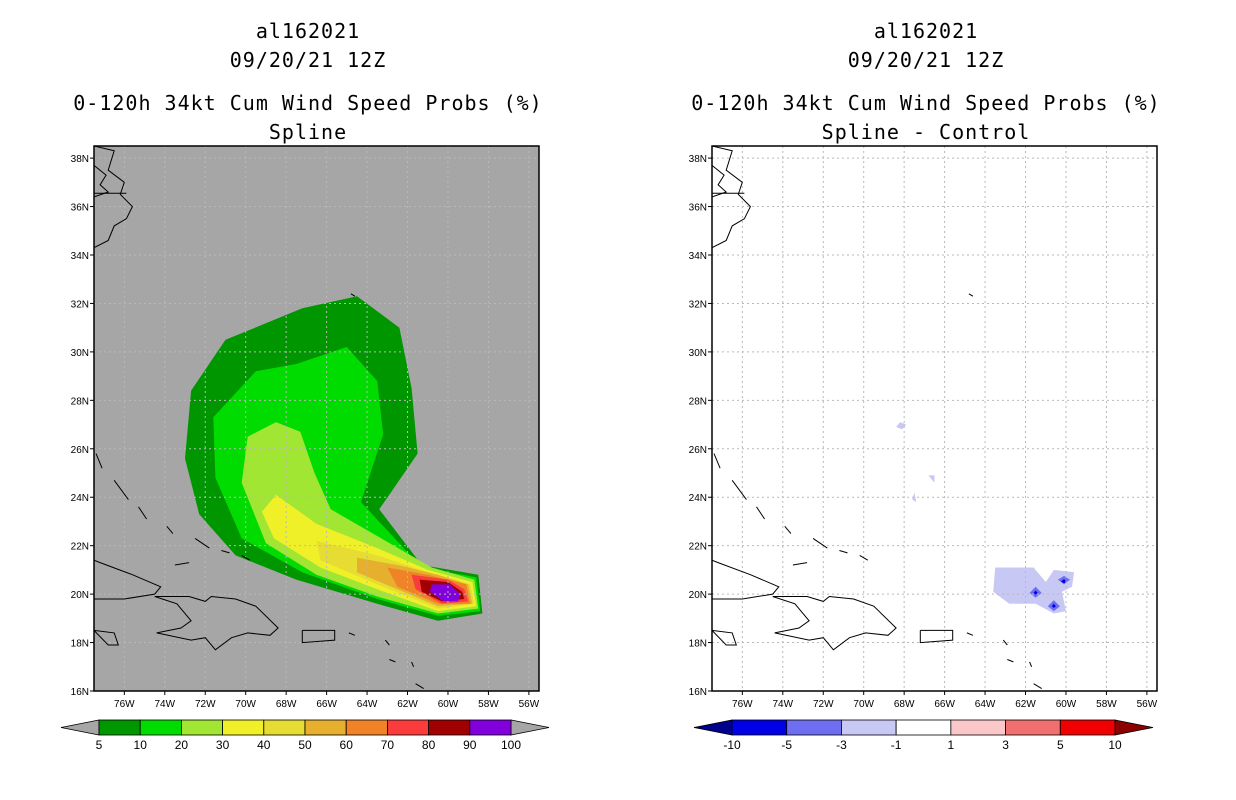  What do you see at coordinates (1147, 704) in the screenshot?
I see `x-tick-label: 56W` at bounding box center [1147, 704].